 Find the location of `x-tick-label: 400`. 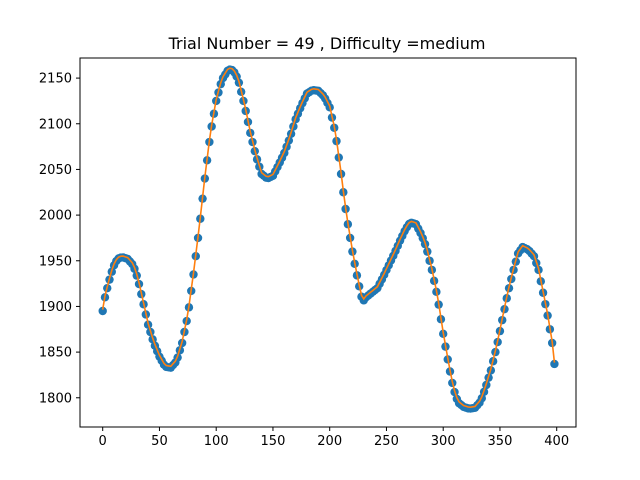

x-tick-label: 400 is located at coordinates (556, 441).